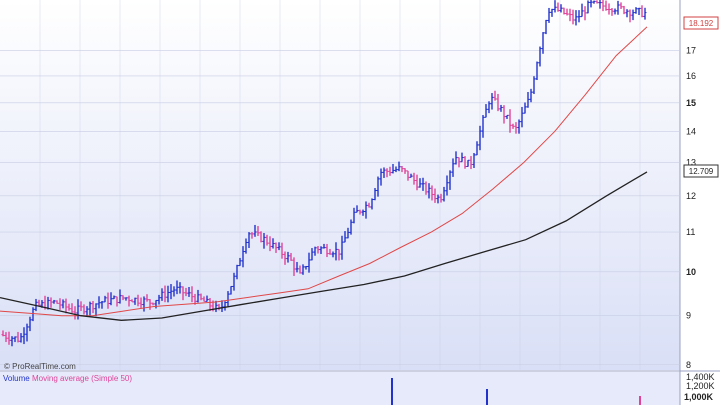  What do you see at coordinates (691, 132) in the screenshot?
I see `y-tick-label: 14` at bounding box center [691, 132].